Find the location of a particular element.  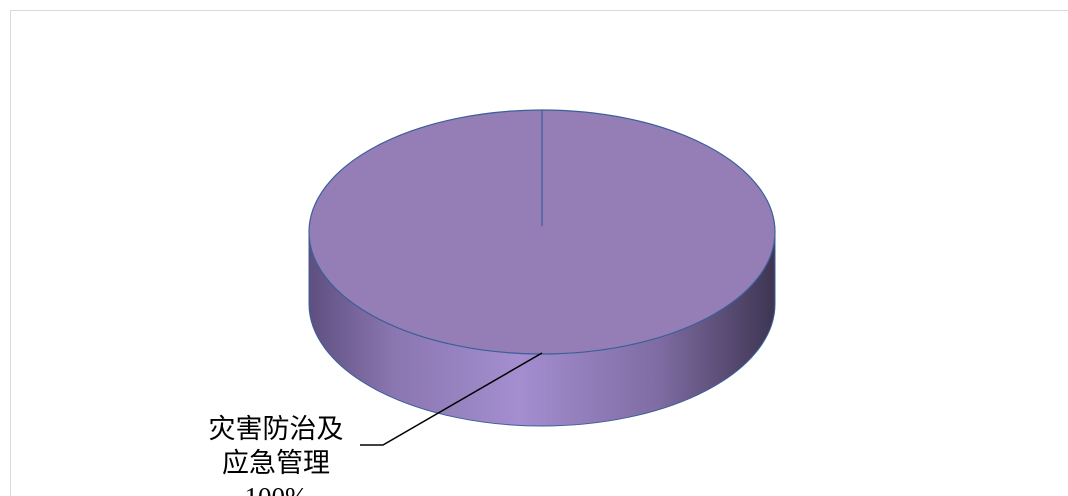

data-label: 灾害防治及应急管理 100% is located at coordinates (276, 454).